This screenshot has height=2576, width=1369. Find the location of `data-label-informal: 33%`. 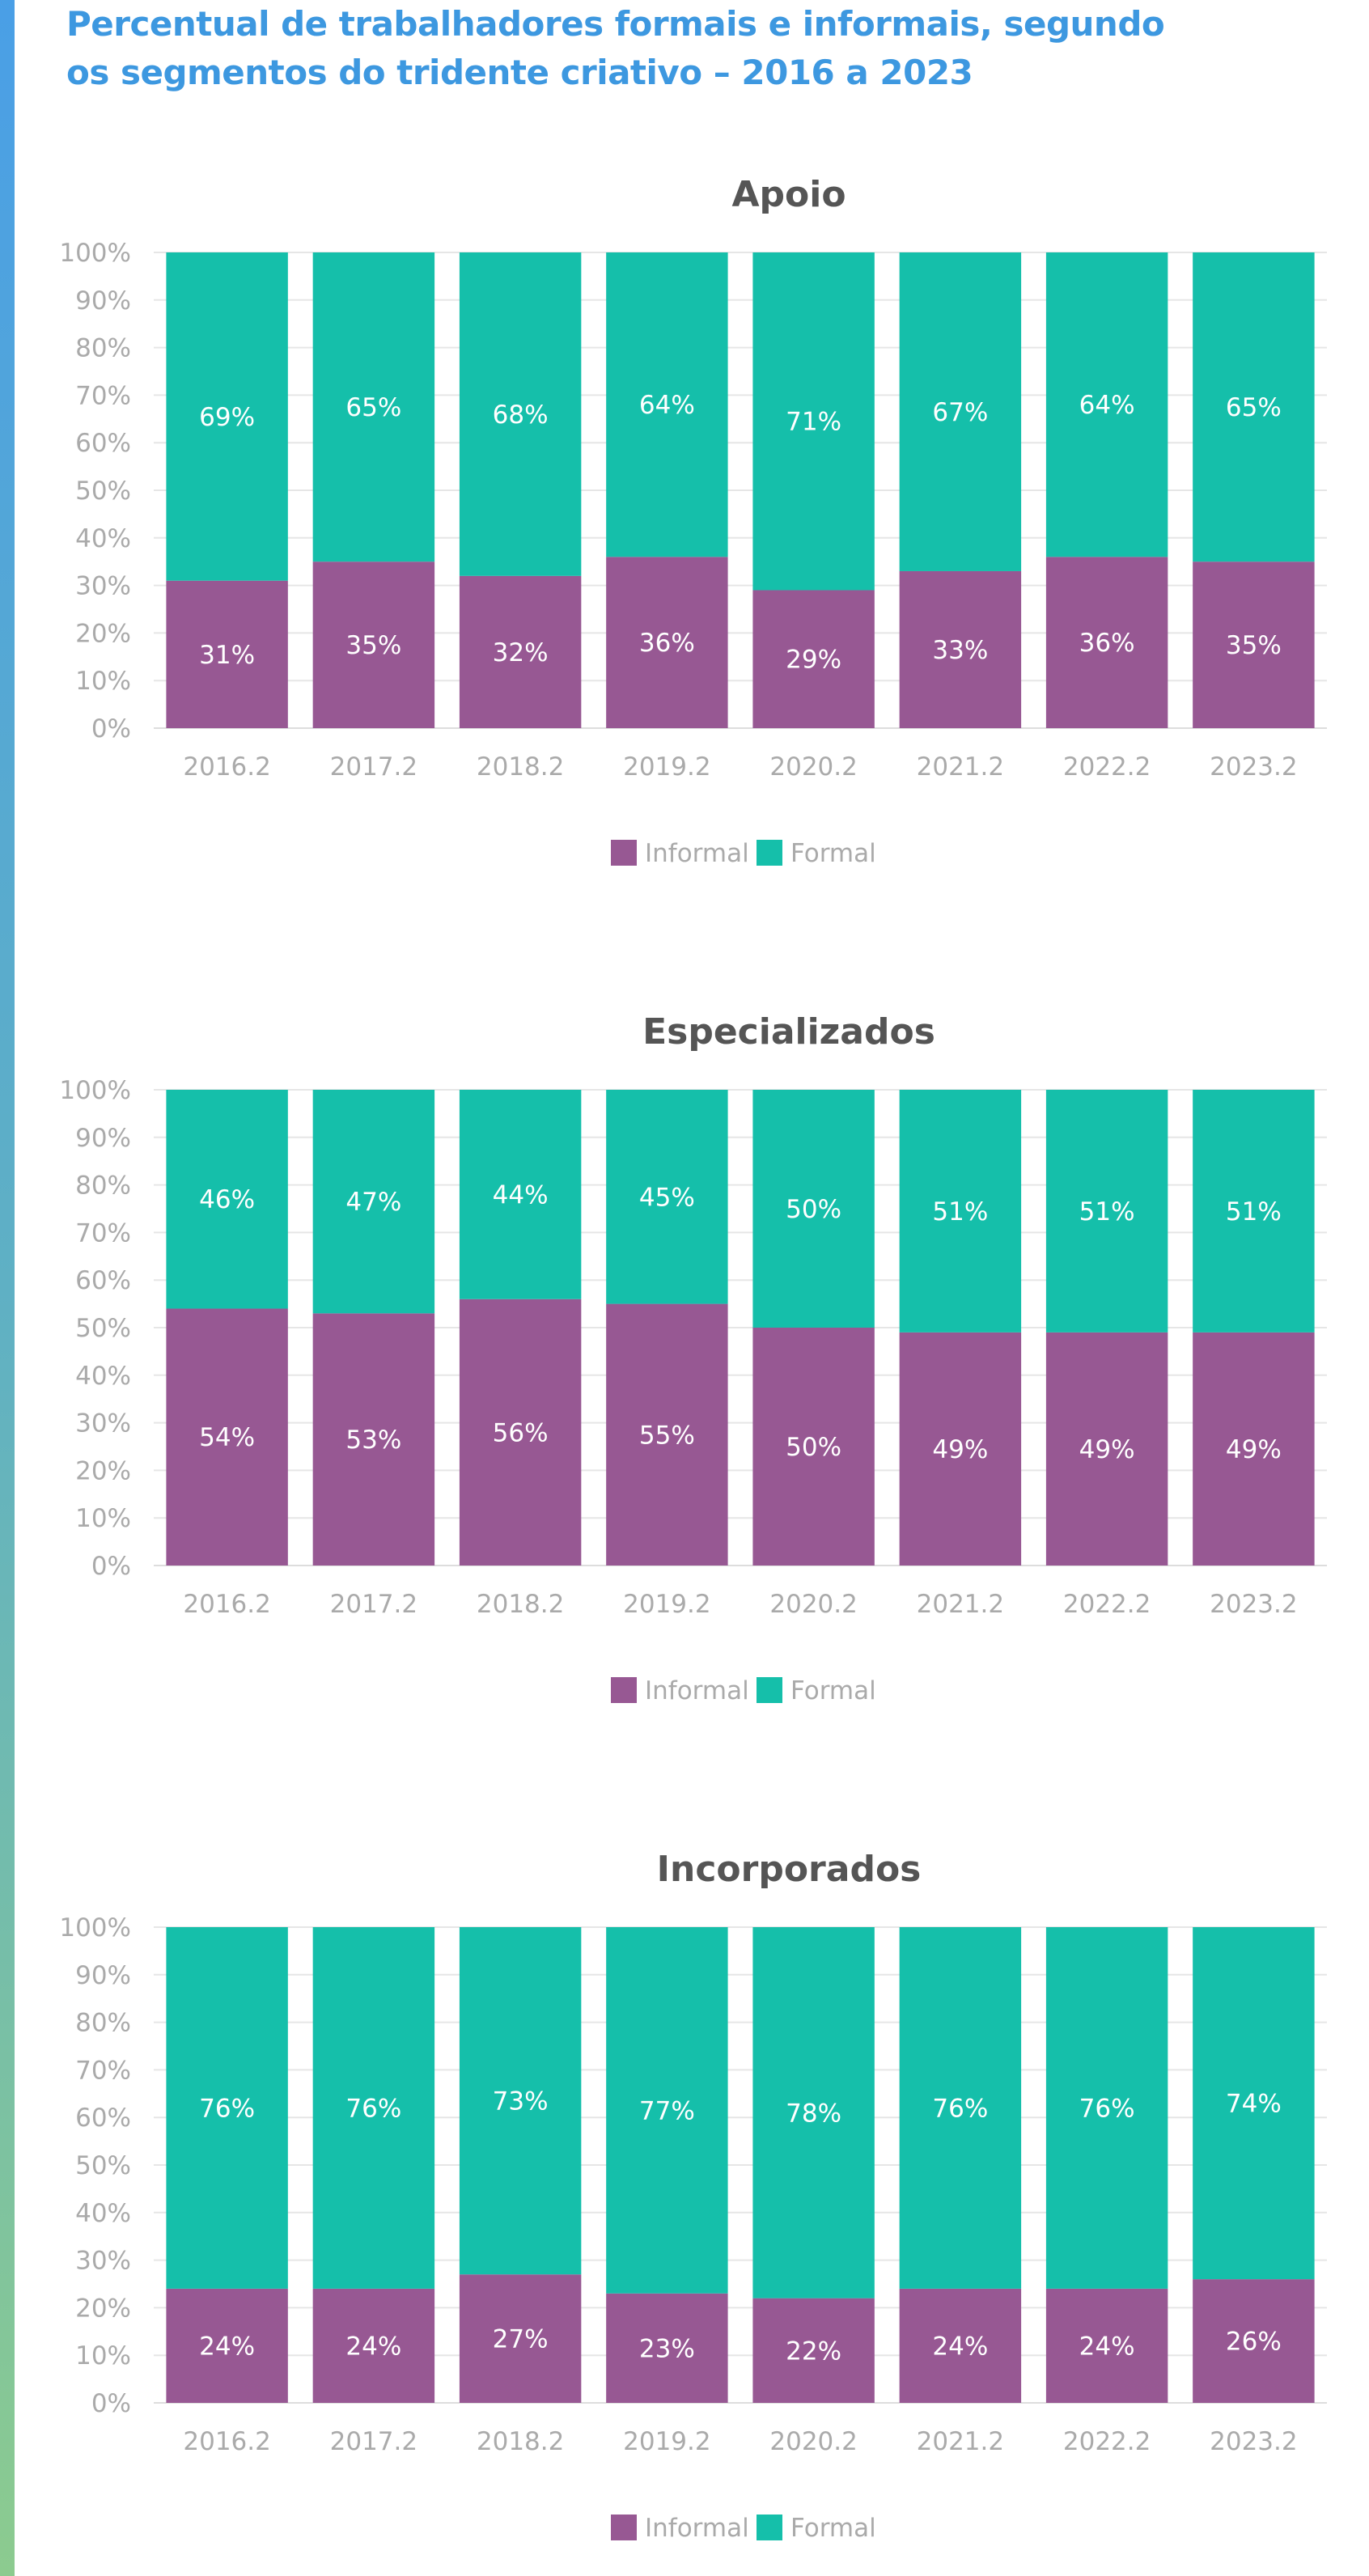

data-label-informal: 33% is located at coordinates (960, 650).